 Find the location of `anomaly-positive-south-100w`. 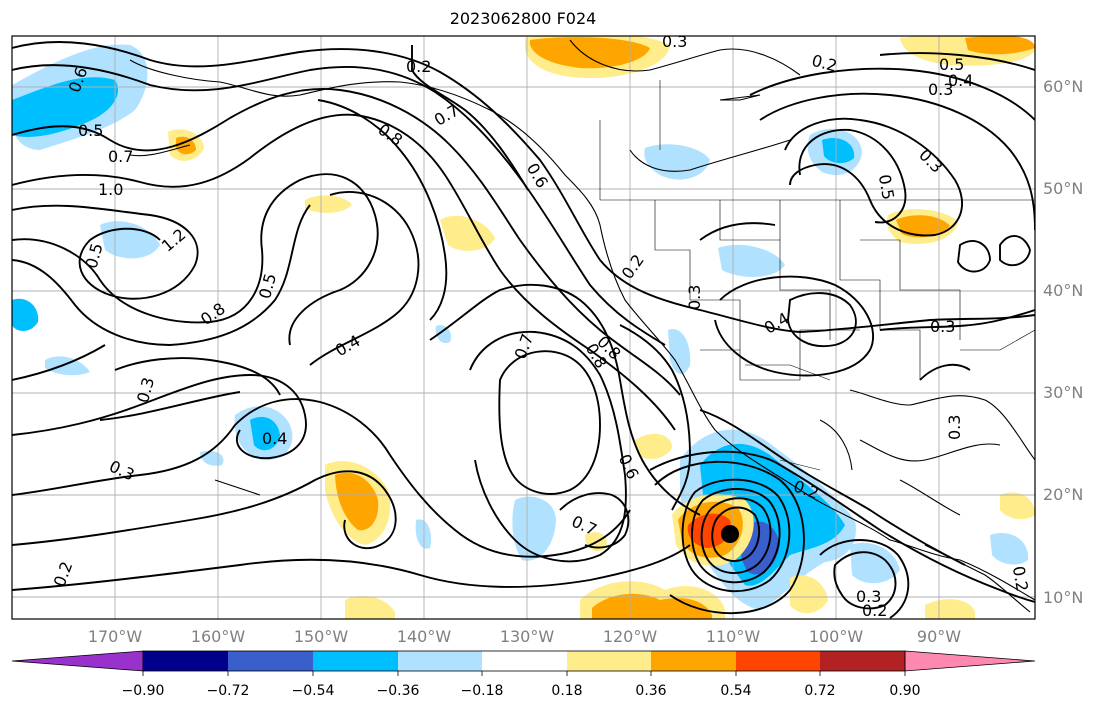

anomaly-positive-south-100w is located at coordinates (809, 594).